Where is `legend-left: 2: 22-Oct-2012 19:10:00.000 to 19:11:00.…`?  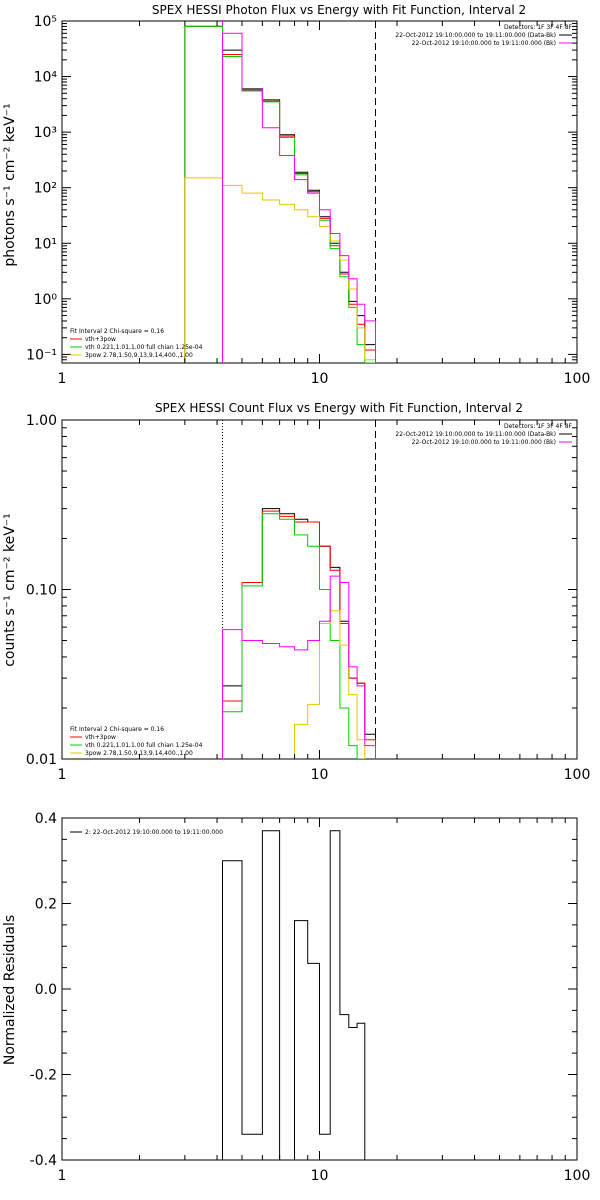 legend-left: 2: 22-Oct-2012 19:10:00.000 to 19:11:00.… is located at coordinates (146, 832).